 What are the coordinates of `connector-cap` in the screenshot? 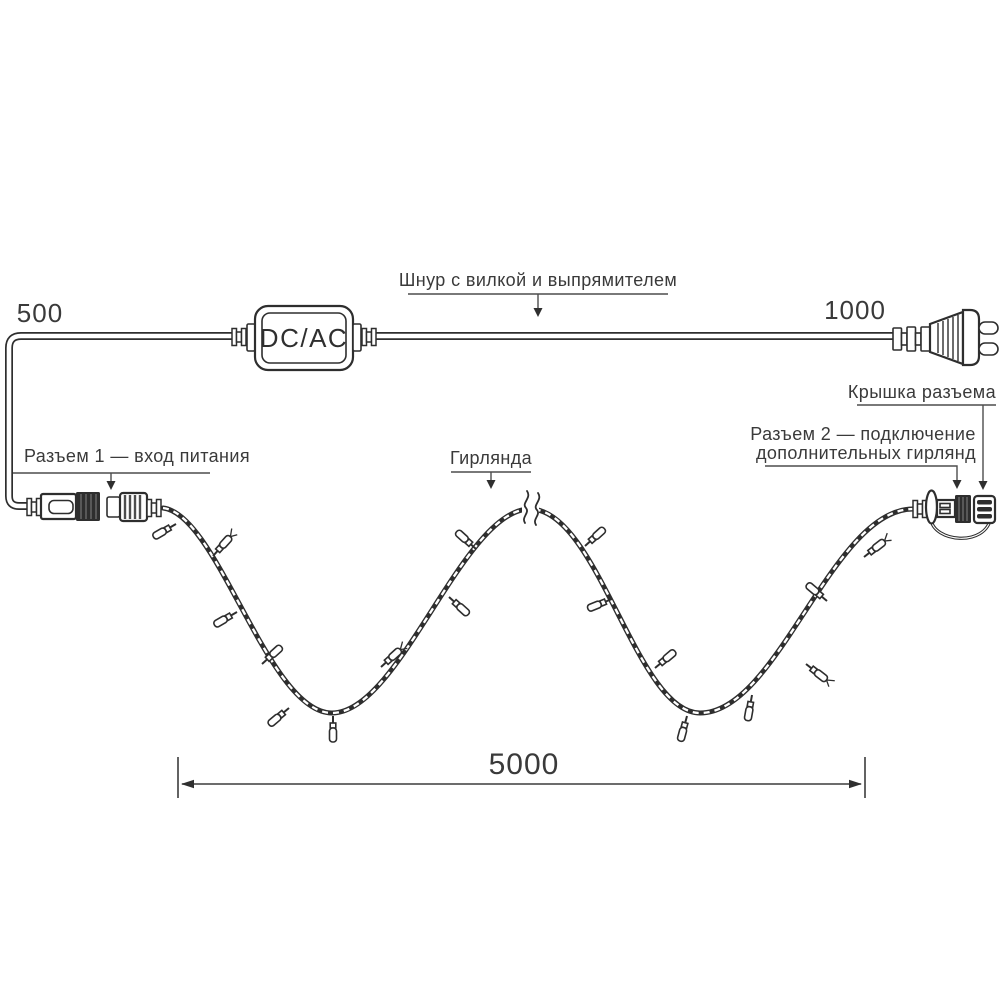 It's located at (984, 509).